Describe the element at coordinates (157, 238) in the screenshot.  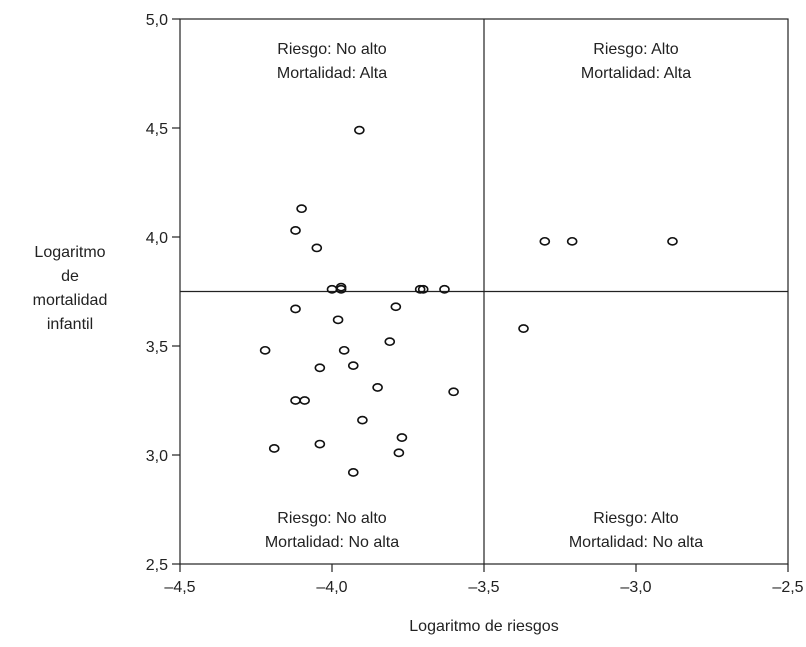
I see `y-tick-label: 4,0` at that location.